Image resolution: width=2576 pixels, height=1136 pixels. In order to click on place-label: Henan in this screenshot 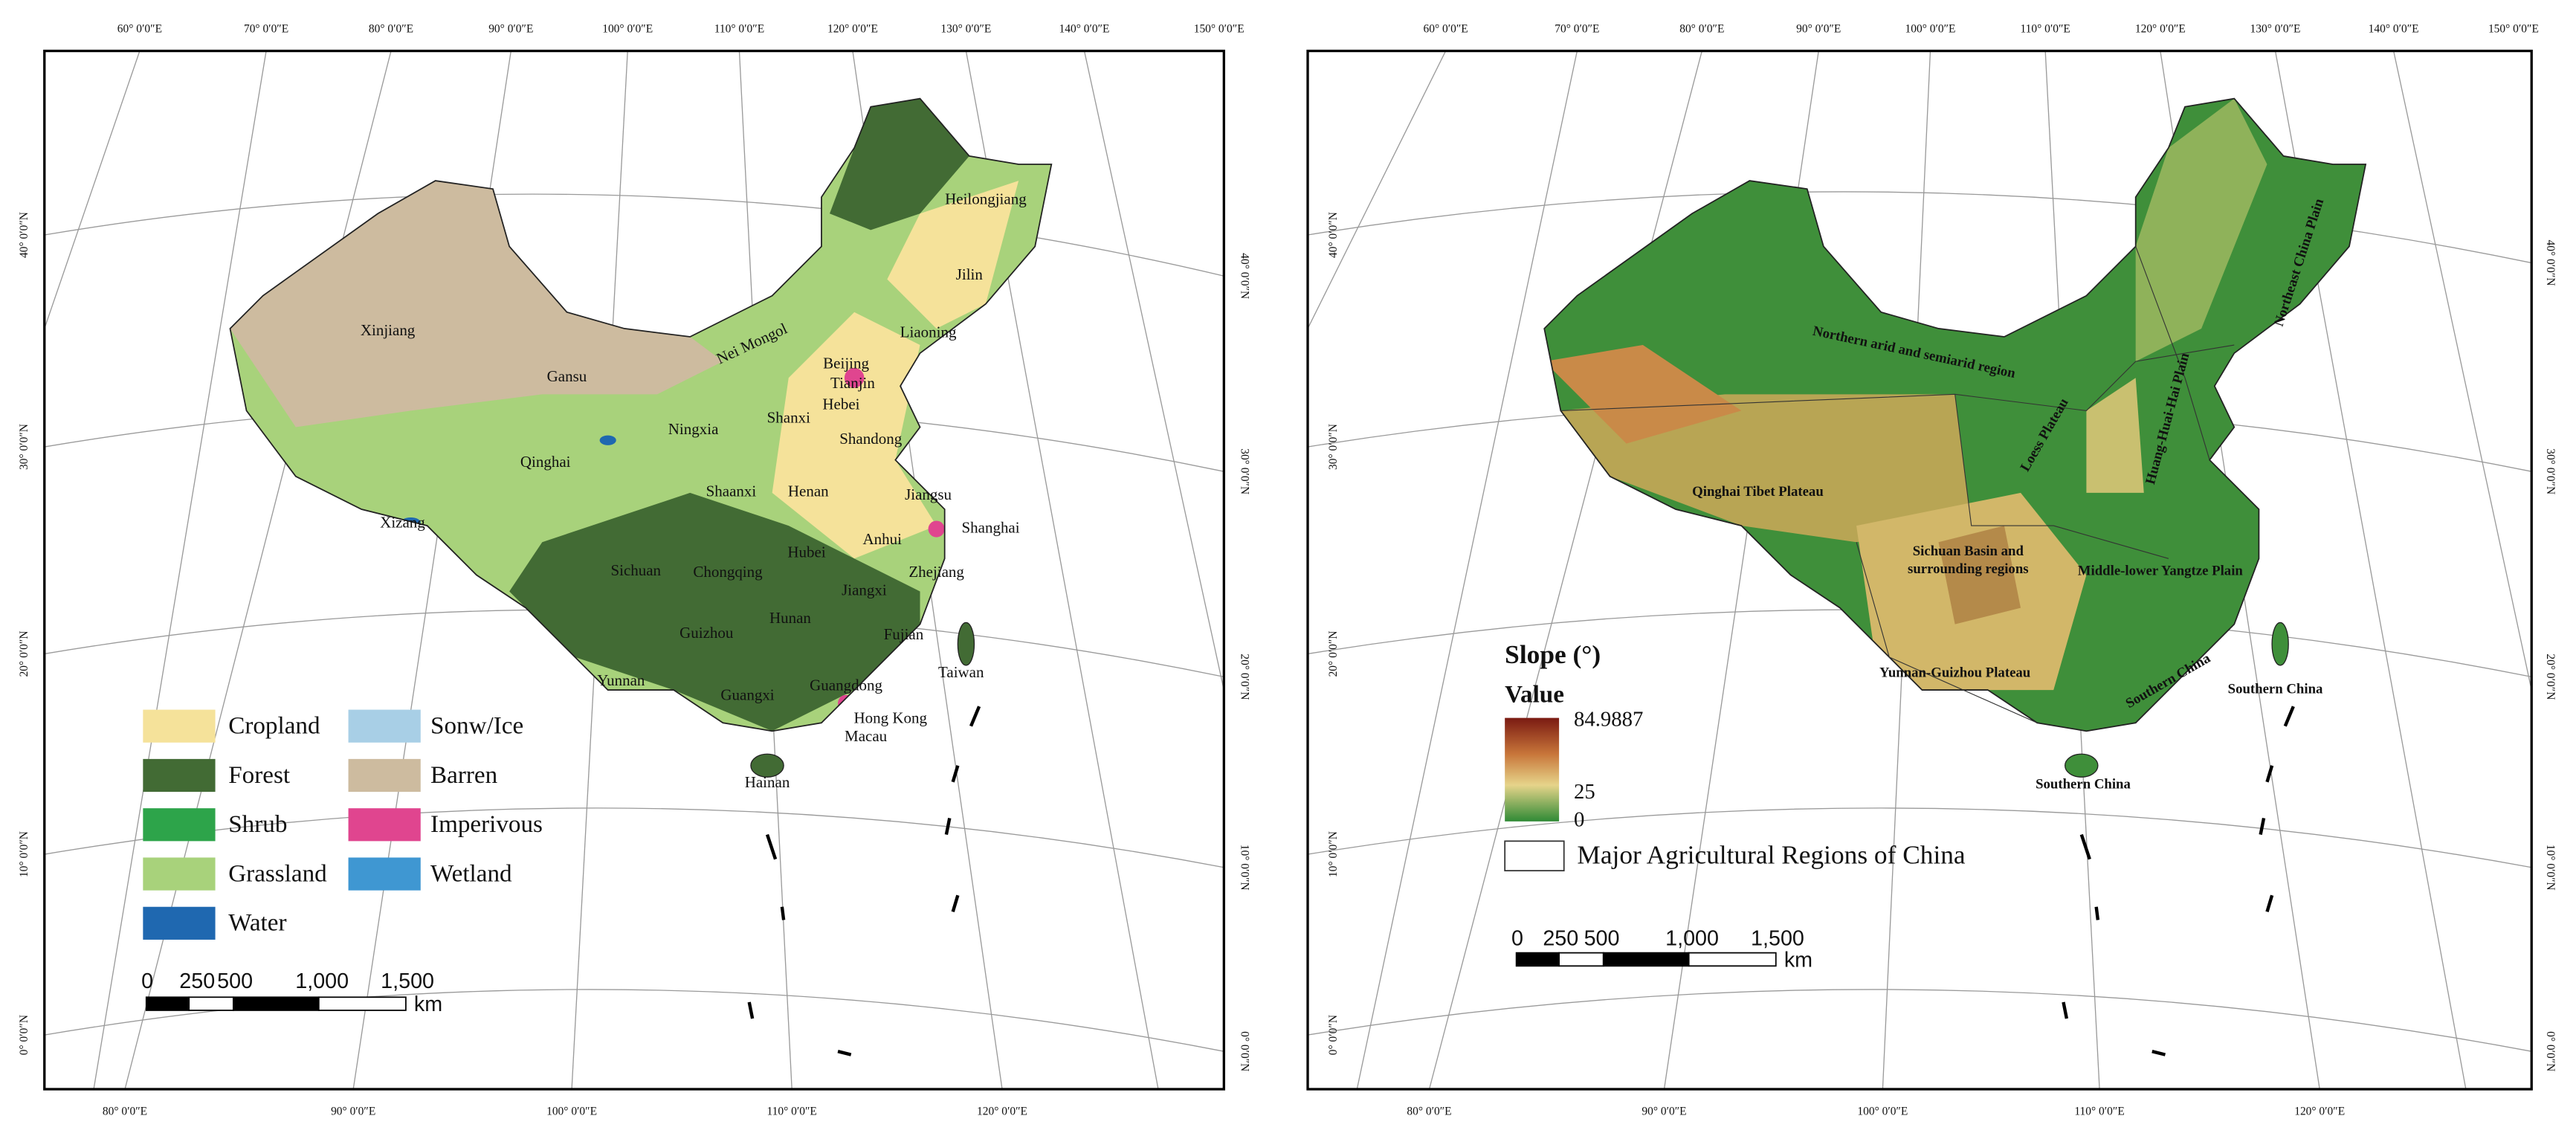, I will do `click(808, 491)`.